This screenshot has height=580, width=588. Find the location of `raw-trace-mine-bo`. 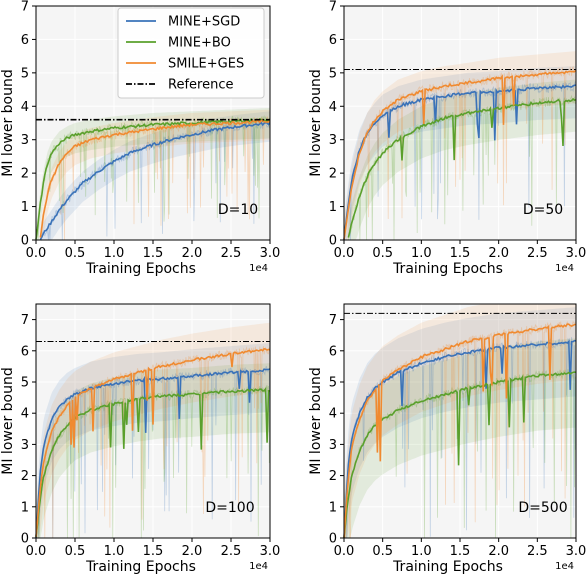

raw-trace-mine-bo is located at coordinates (462, 167).